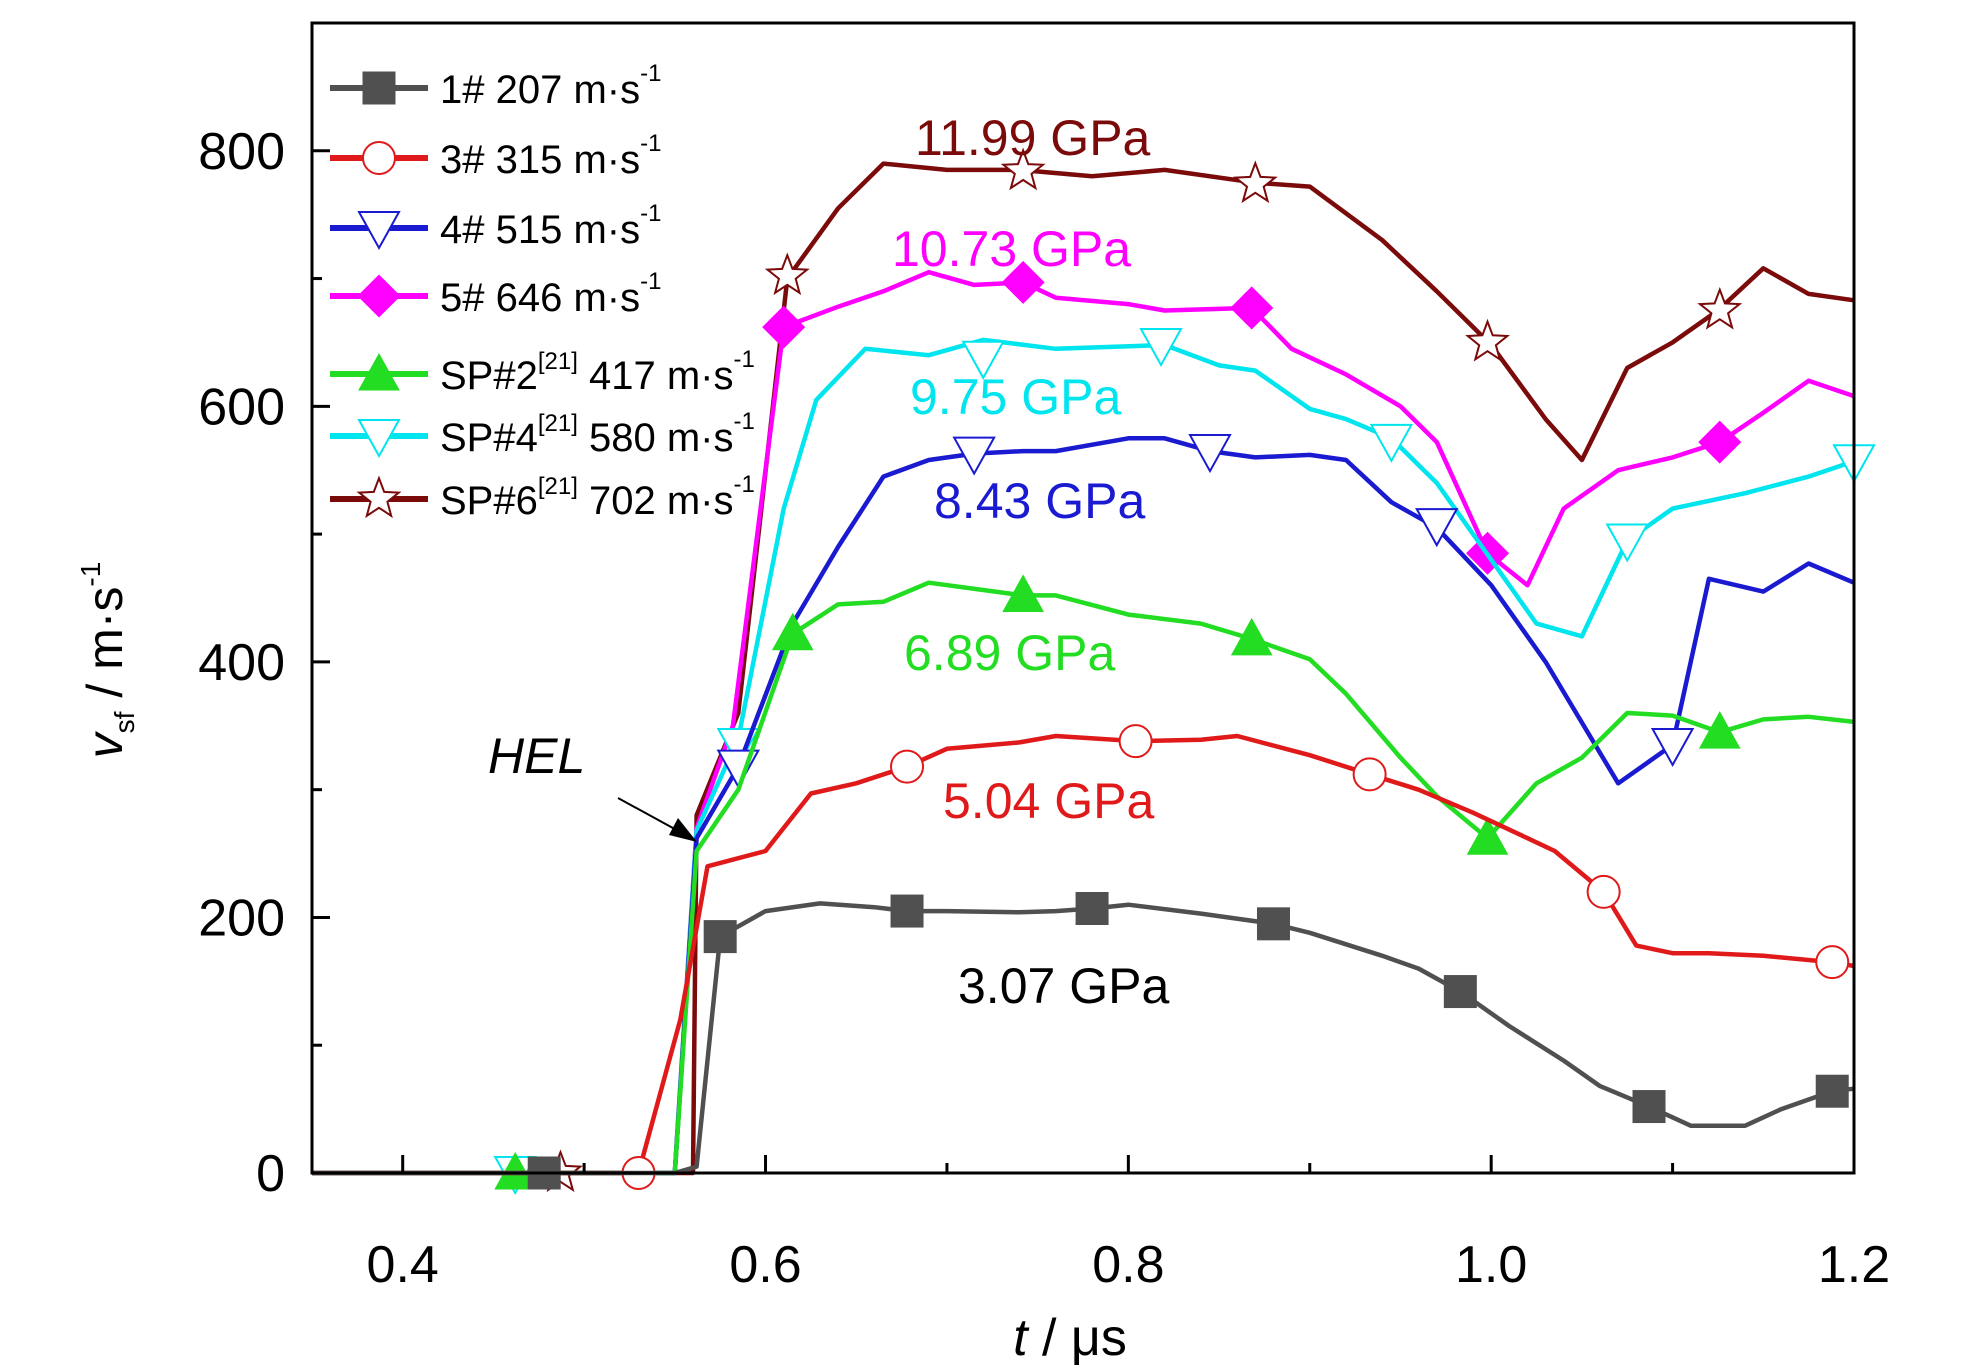 This screenshot has height=1370, width=1984. Describe the element at coordinates (592, 785) in the screenshot. I see `hel-annotation: HEL` at that location.